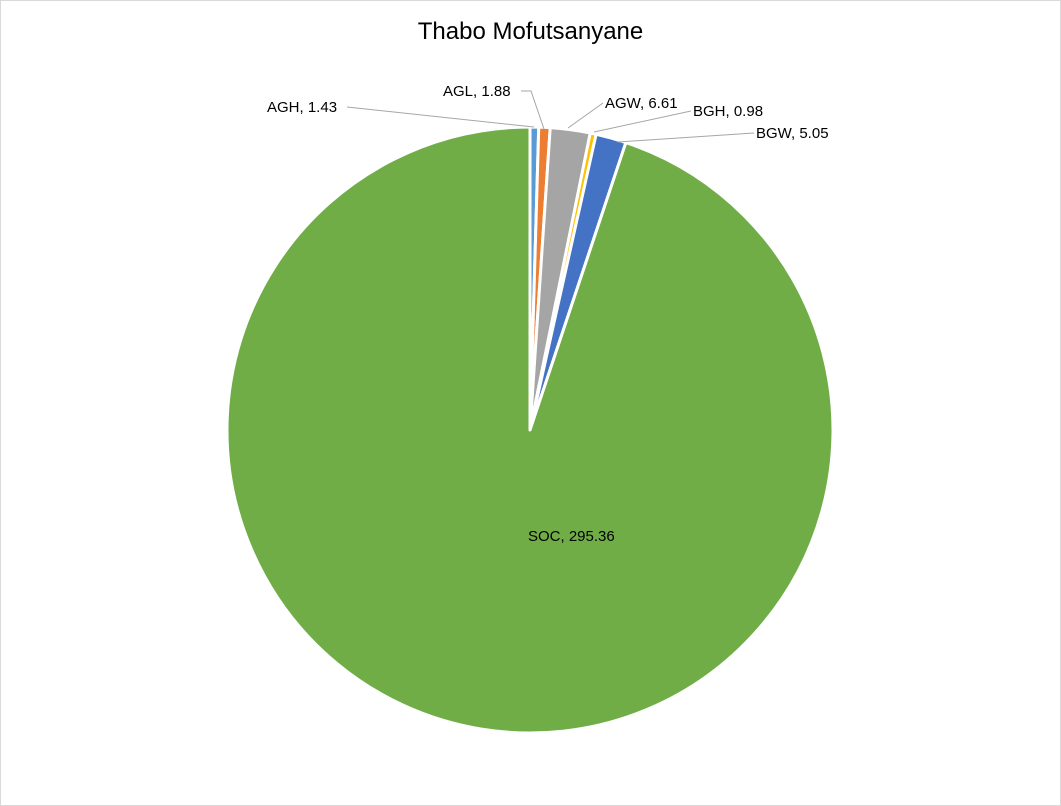 Image resolution: width=1061 pixels, height=806 pixels. I want to click on chart-title: Thabo Mofutsanyane, so click(530, 31).